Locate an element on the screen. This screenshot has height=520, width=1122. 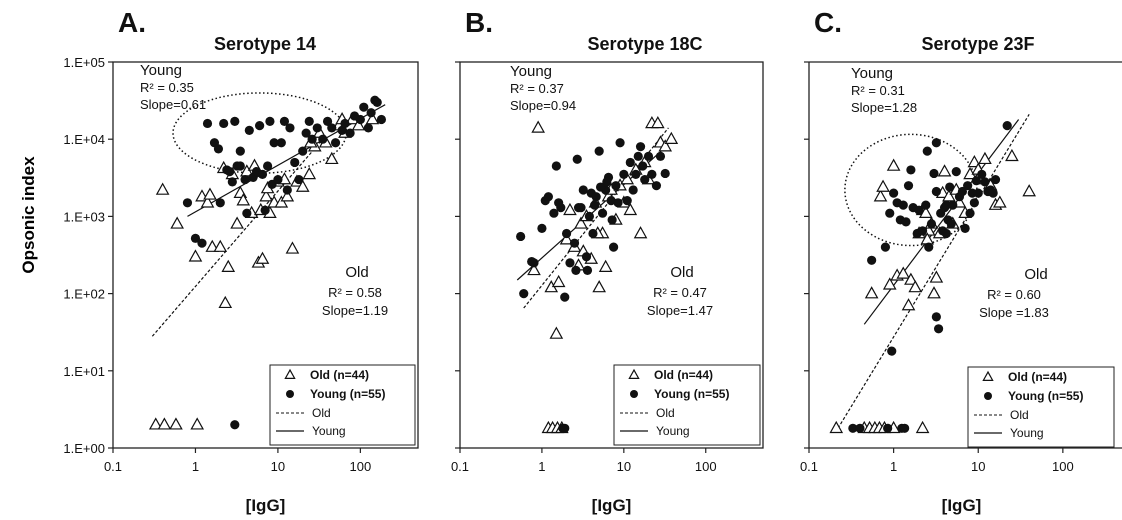
x-tick-label: 100 is located at coordinates (706, 466).